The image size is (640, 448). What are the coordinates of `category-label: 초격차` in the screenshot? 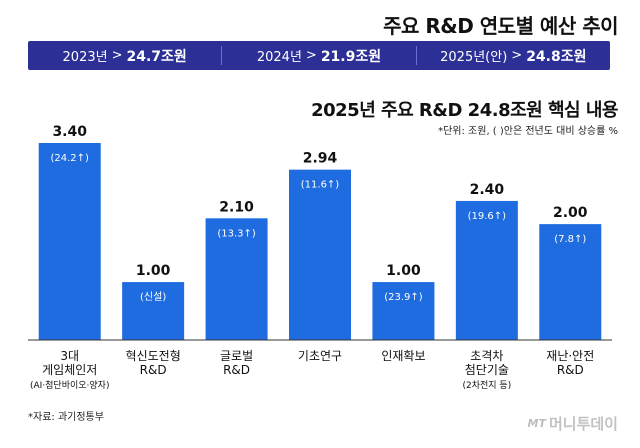 It's located at (486, 356).